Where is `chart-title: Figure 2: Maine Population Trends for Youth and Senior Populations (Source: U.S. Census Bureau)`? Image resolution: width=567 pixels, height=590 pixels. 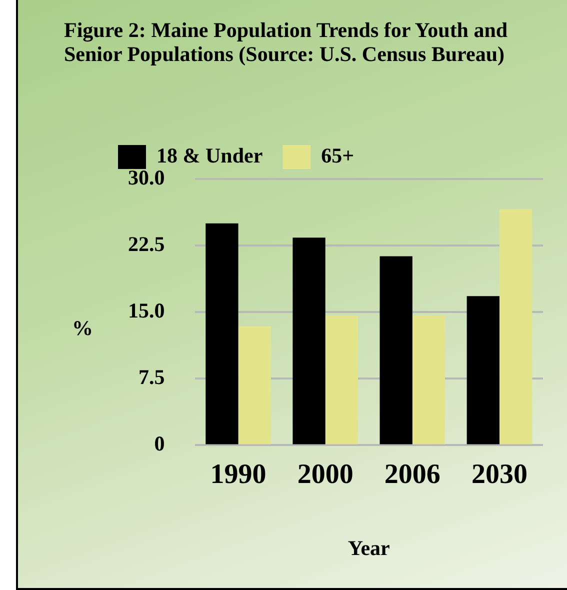 chart-title: Figure 2: Maine Population Trends for Youth and Senior Populations (Source: U.S. Census Bureau) is located at coordinates (286, 42).